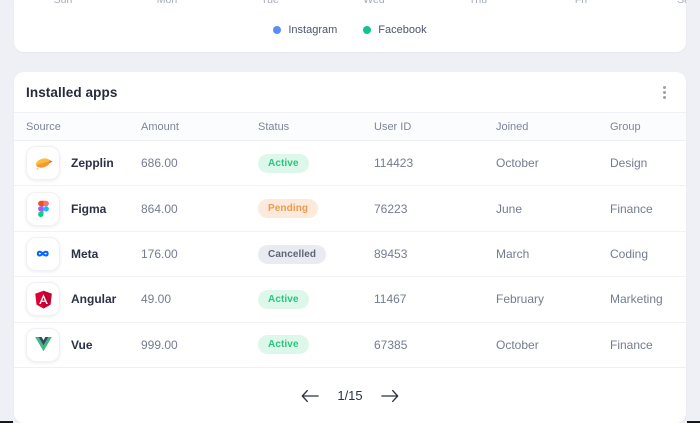  What do you see at coordinates (350, 3) in the screenshot?
I see `chart-x-axis: Sun Mon Tue Wed Thu Fri Sat` at bounding box center [350, 3].